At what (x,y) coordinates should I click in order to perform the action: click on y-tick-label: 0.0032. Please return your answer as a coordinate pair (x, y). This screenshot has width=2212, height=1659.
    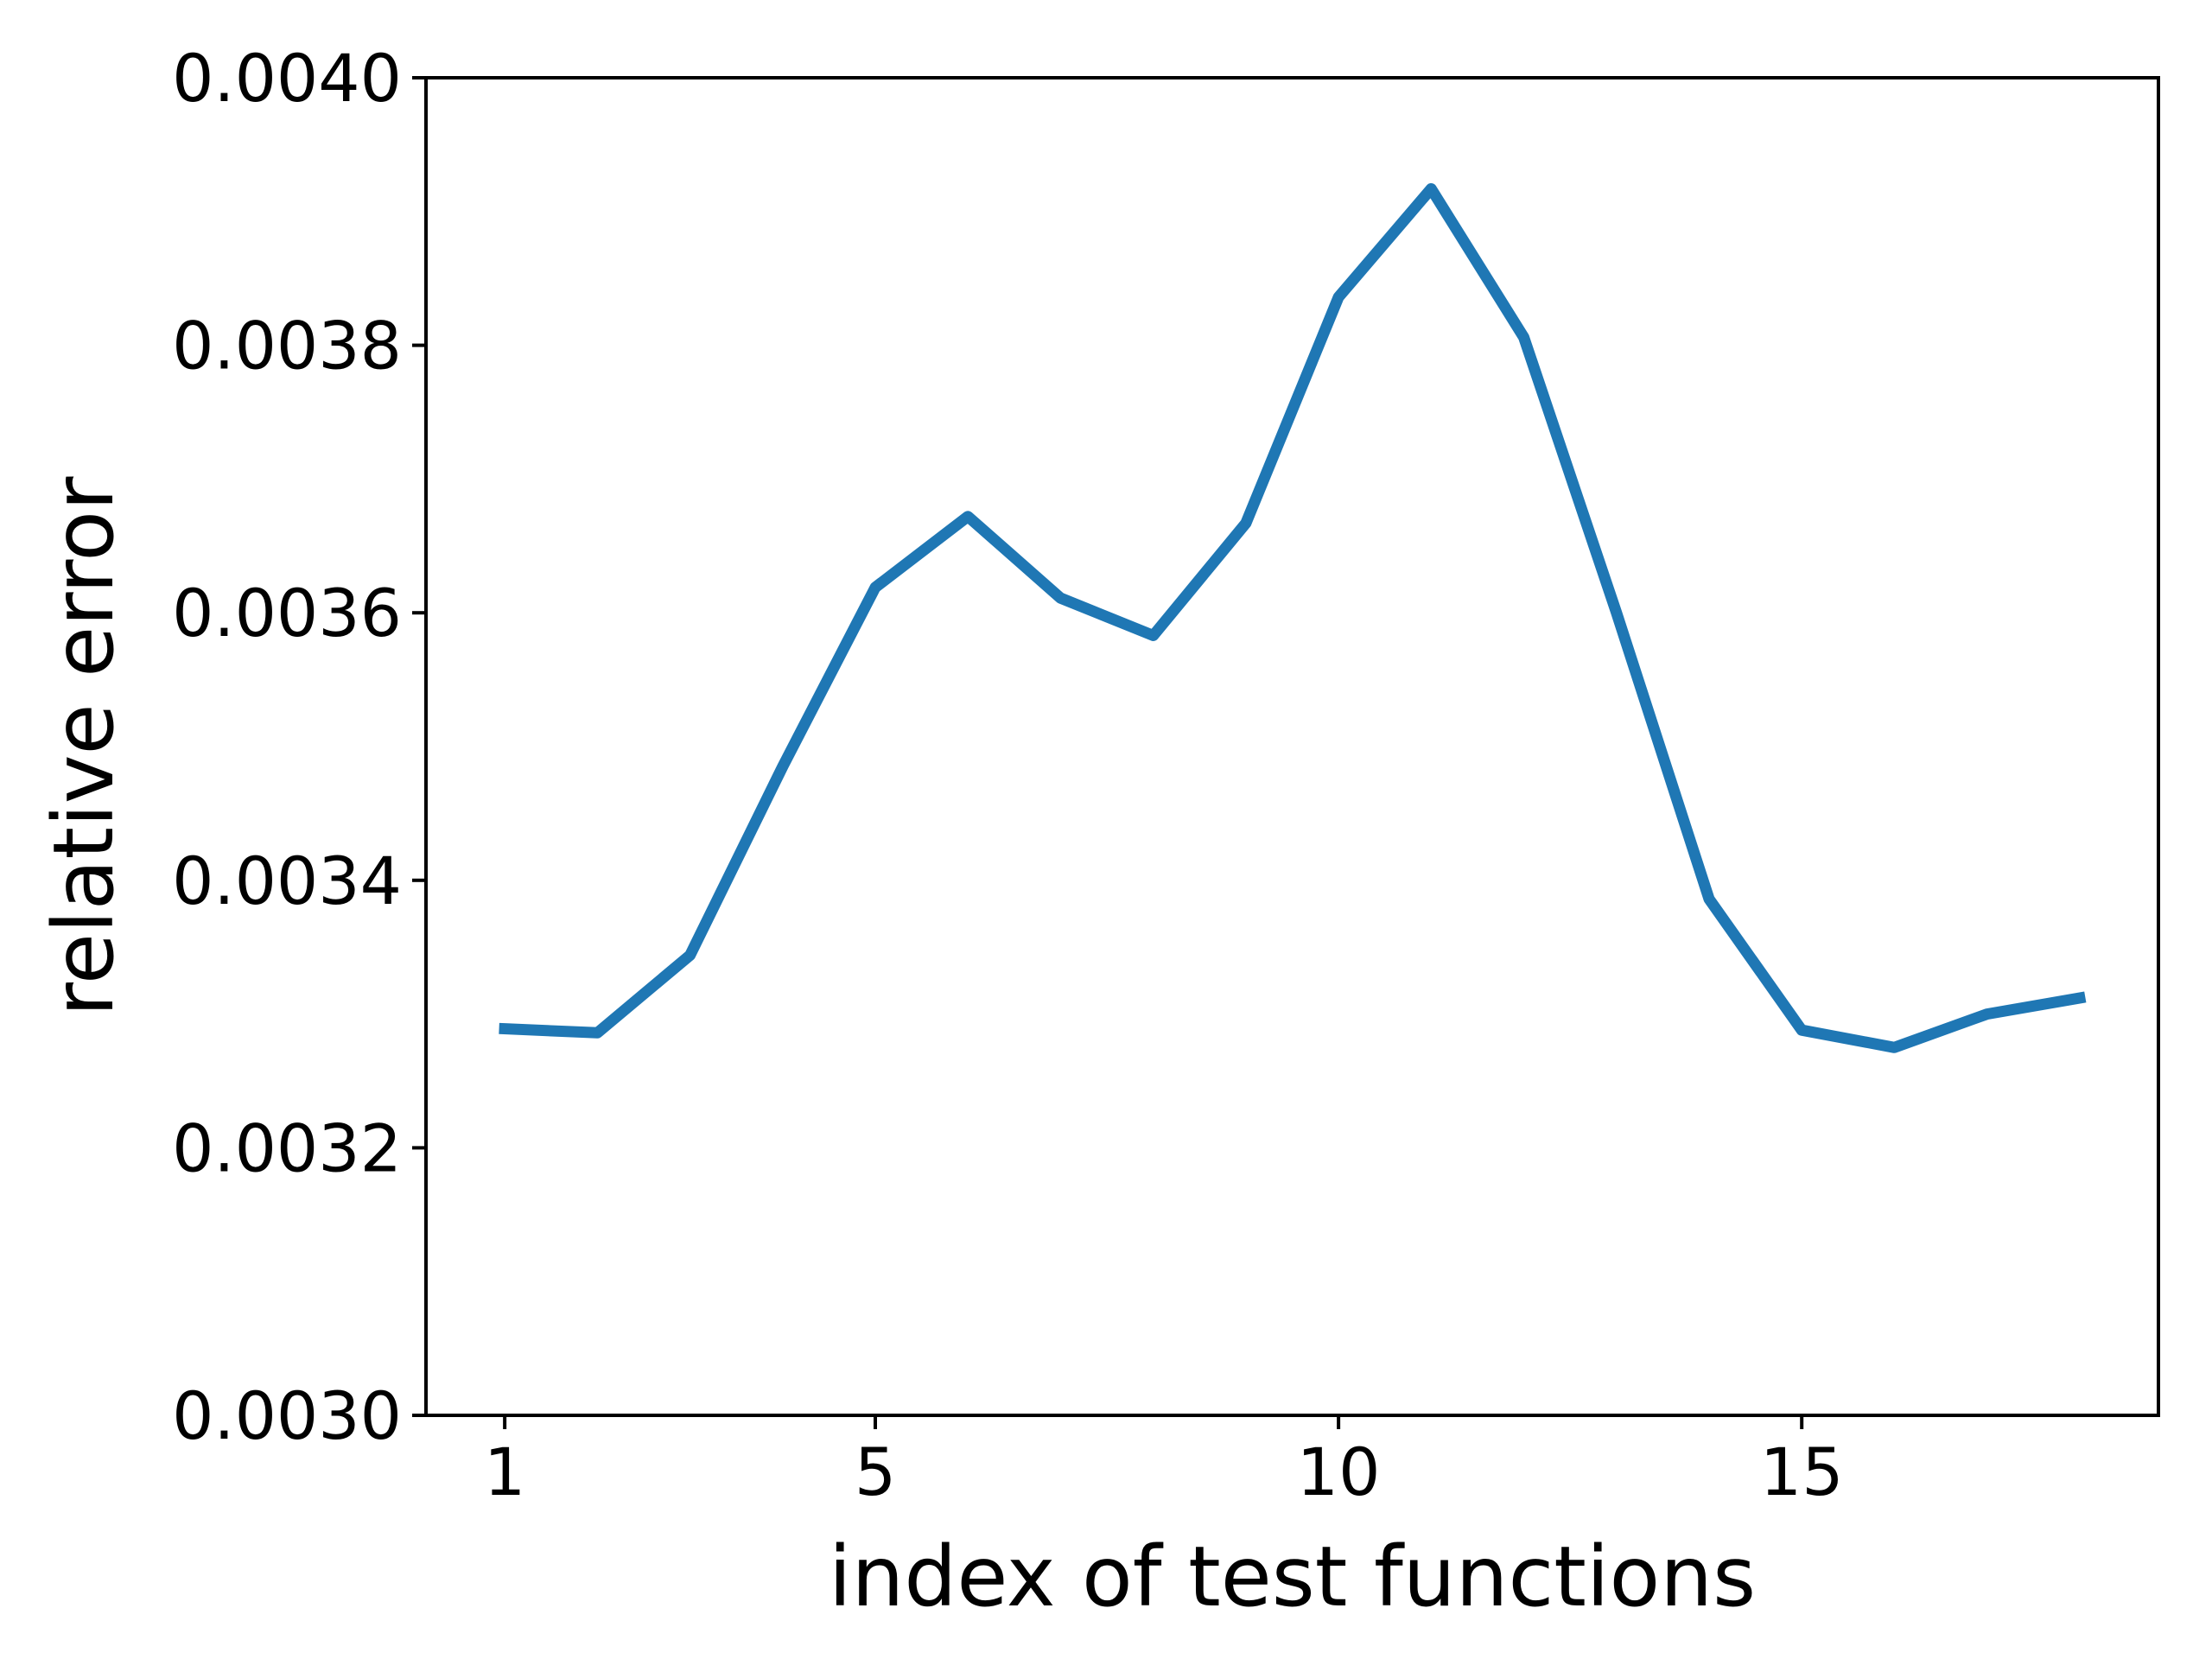
    Looking at the image, I should click on (287, 1147).